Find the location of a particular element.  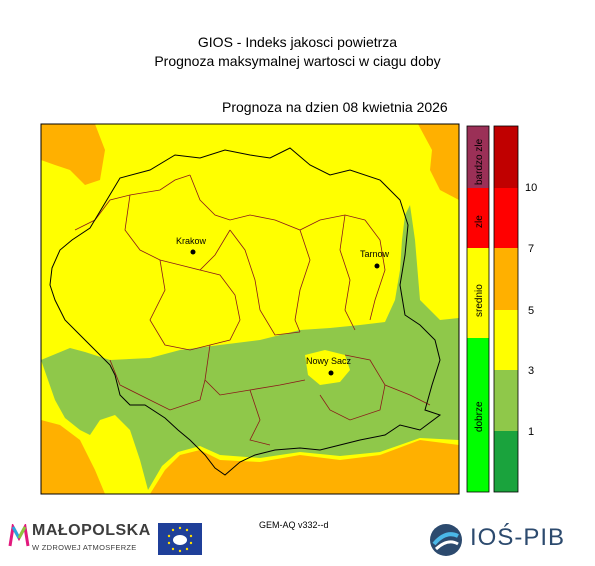

legend-cat-zle is located at coordinates (478, 218).